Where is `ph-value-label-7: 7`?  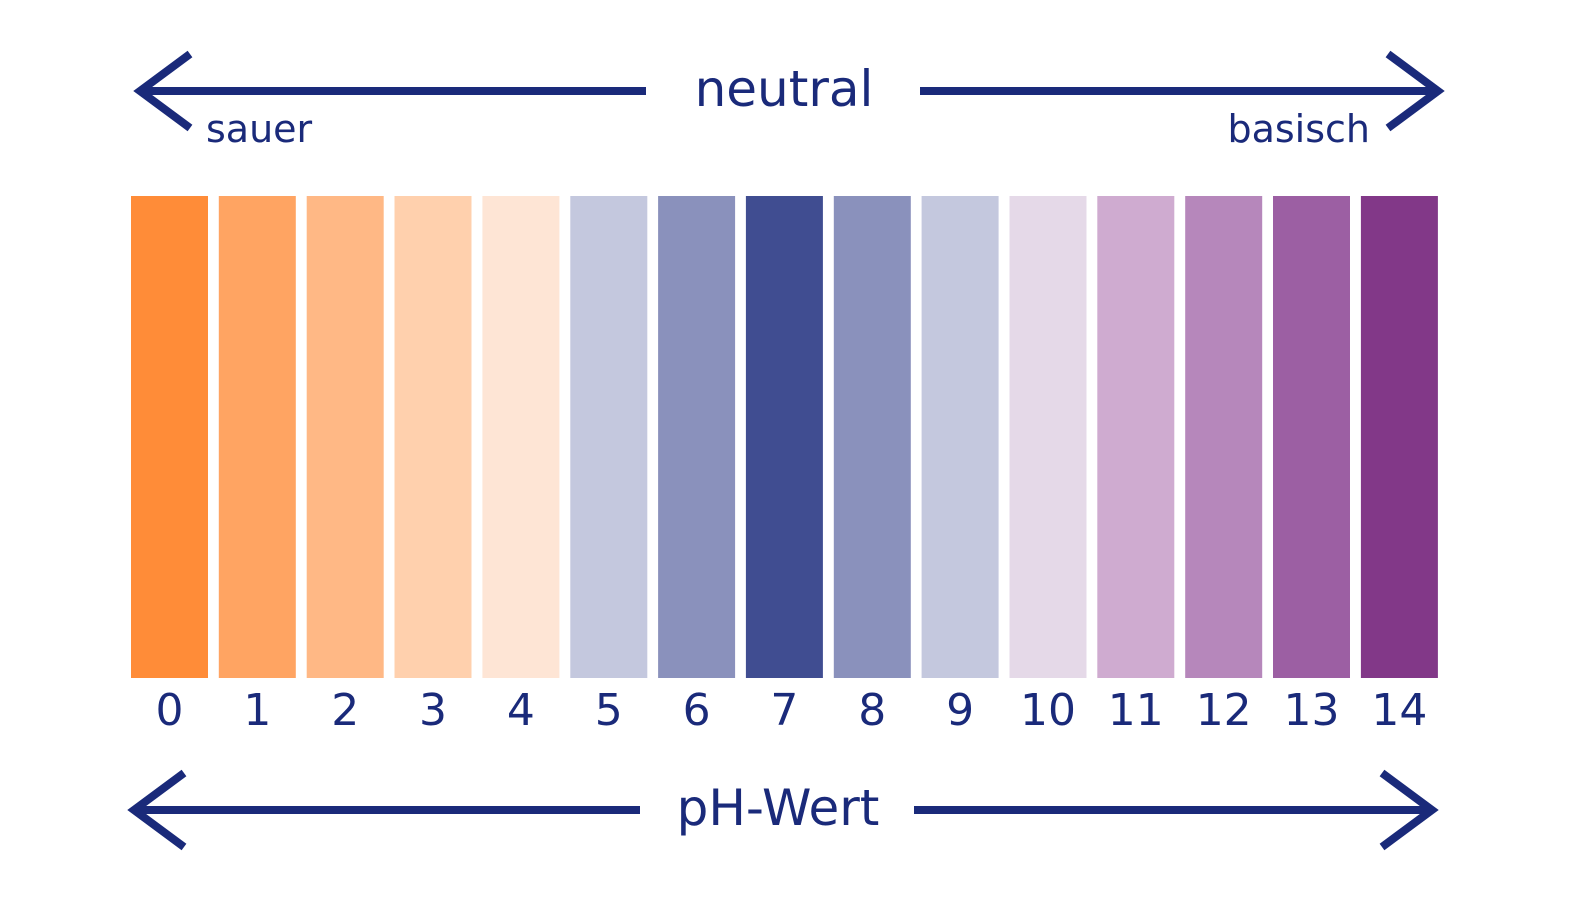 ph-value-label-7: 7 is located at coordinates (784, 710).